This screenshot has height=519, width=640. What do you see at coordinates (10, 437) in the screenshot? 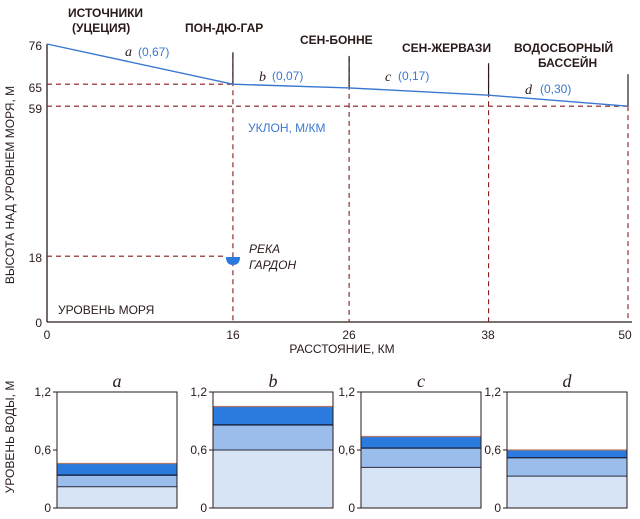
I see `water-level-axis-title: УРОВЕНЬ ВОДЫ, М` at bounding box center [10, 437].